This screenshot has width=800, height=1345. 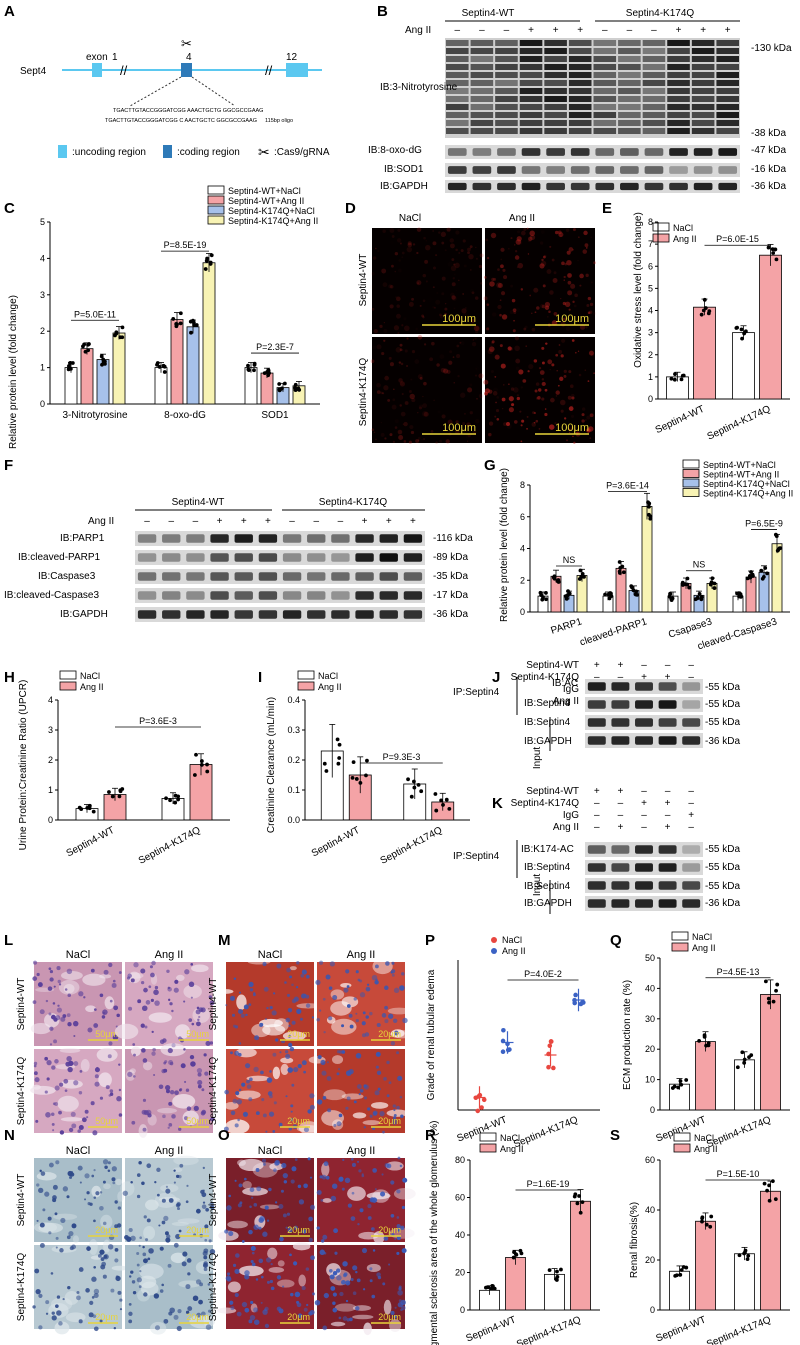 I want to click on y-tick-label: 4, so click(x=650, y=311).